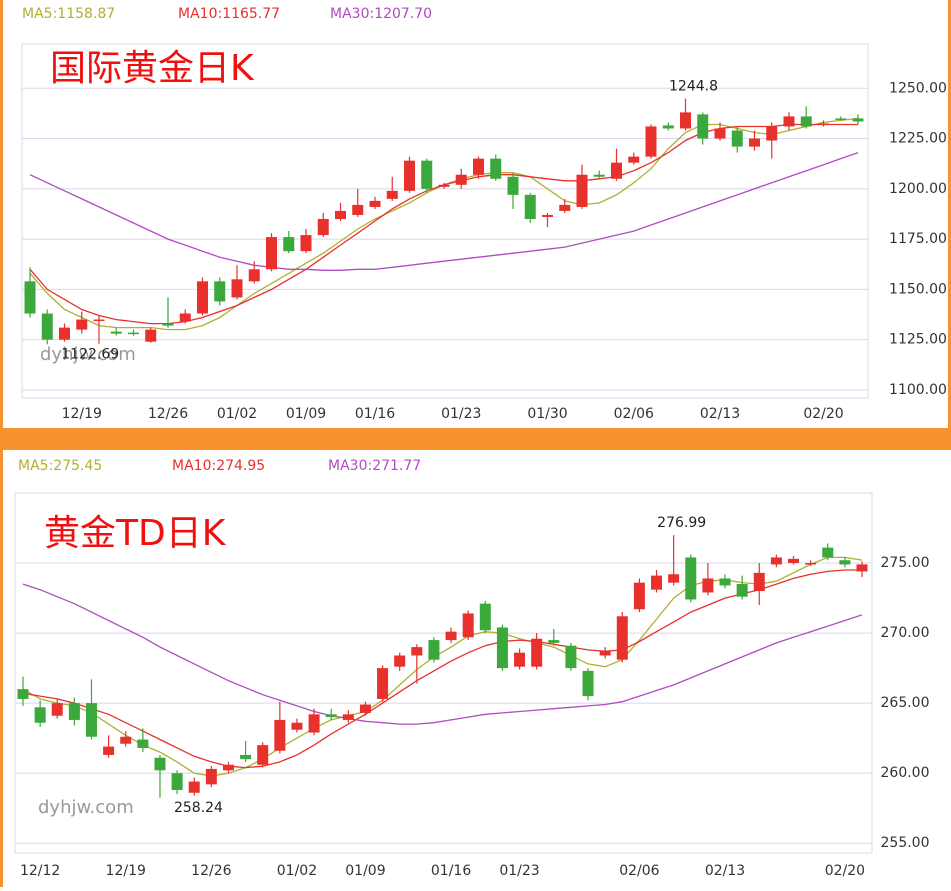 The width and height of the screenshot is (951, 891). Describe the element at coordinates (918, 390) in the screenshot. I see `y-tick-label: 1100.00` at that location.